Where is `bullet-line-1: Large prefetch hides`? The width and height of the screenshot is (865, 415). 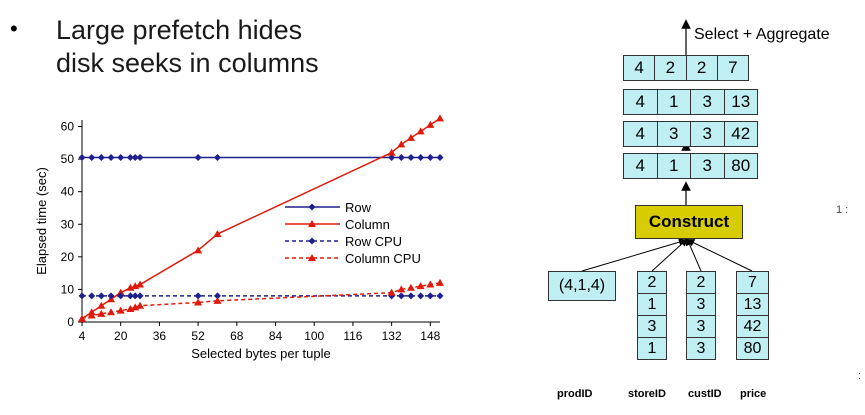 bullet-line-1: Large prefetch hides is located at coordinates (179, 30).